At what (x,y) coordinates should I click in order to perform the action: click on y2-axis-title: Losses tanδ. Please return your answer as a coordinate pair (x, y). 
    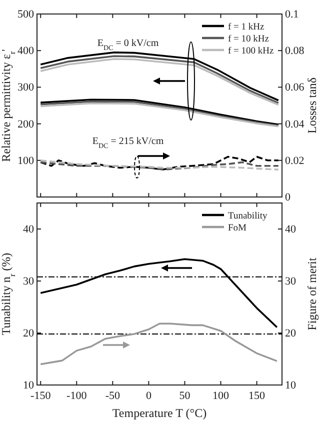
    Looking at the image, I should click on (312, 105).